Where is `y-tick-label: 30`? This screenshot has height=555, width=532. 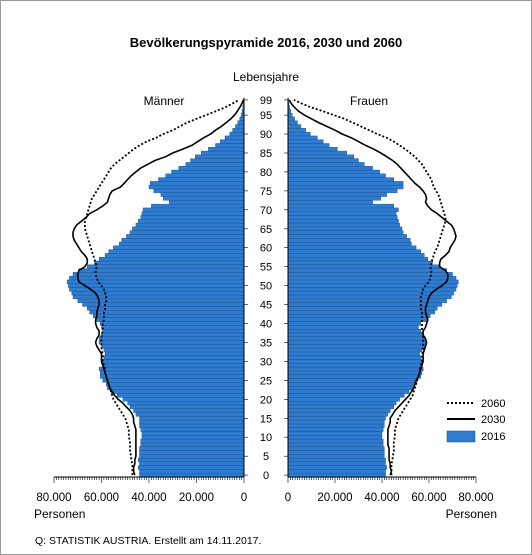
y-tick-label: 30 is located at coordinates (266, 362).